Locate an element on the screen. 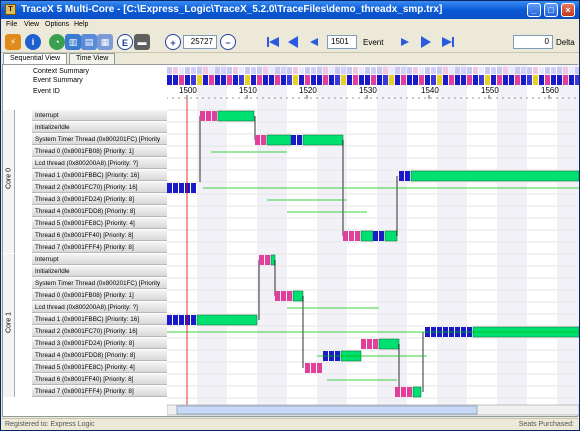 This screenshot has height=431, width=580. minimize-button: _ is located at coordinates (534, 10).